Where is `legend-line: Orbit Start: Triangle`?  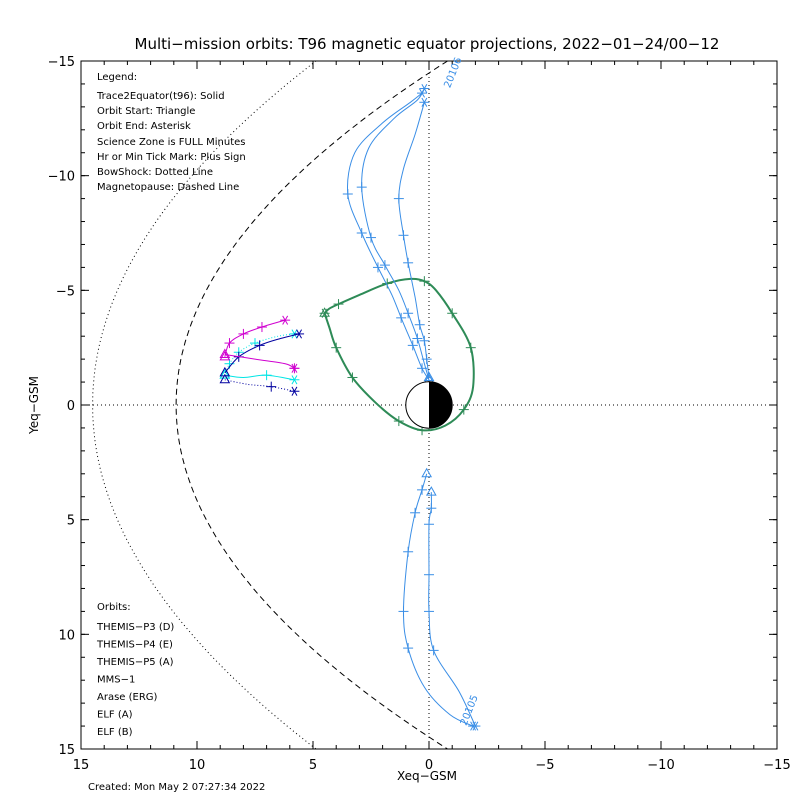
legend-line: Orbit Start: Triangle is located at coordinates (146, 111).